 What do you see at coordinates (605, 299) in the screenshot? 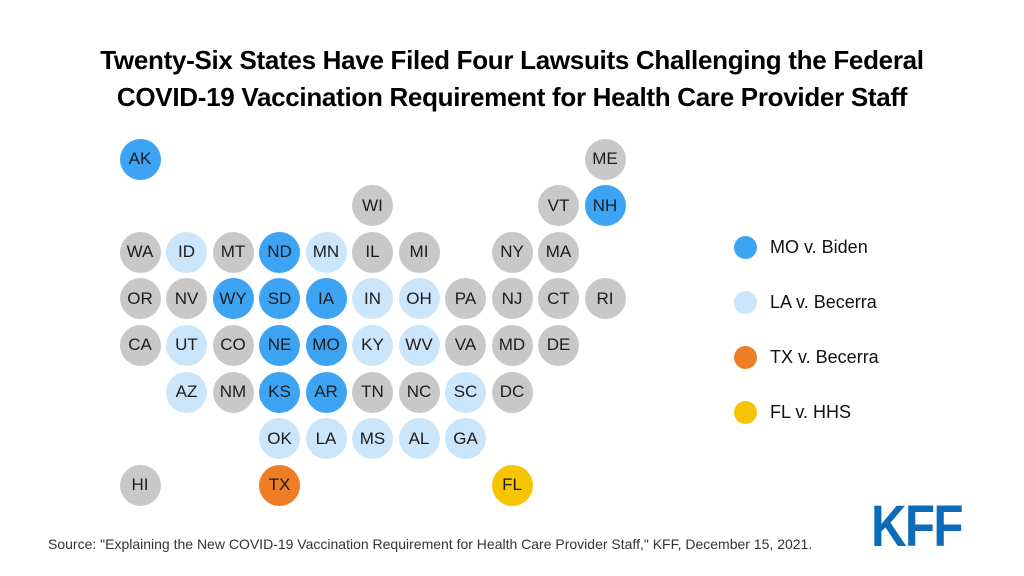
I see `state-tile-ri: RI` at bounding box center [605, 299].